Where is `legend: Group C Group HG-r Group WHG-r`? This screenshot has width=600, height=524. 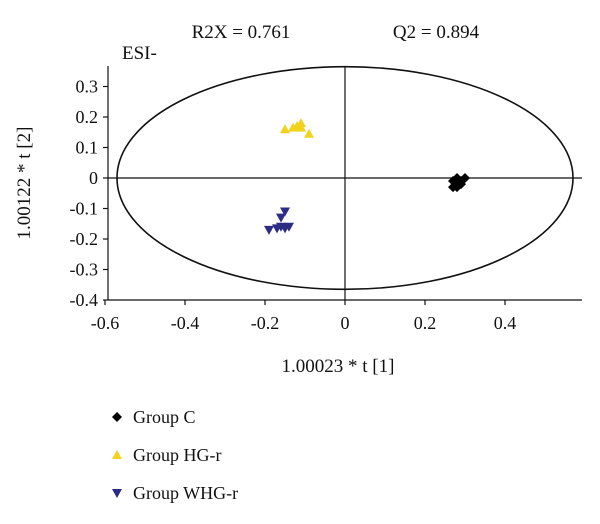
legend: Group C Group HG-r Group WHG-r is located at coordinates (175, 455).